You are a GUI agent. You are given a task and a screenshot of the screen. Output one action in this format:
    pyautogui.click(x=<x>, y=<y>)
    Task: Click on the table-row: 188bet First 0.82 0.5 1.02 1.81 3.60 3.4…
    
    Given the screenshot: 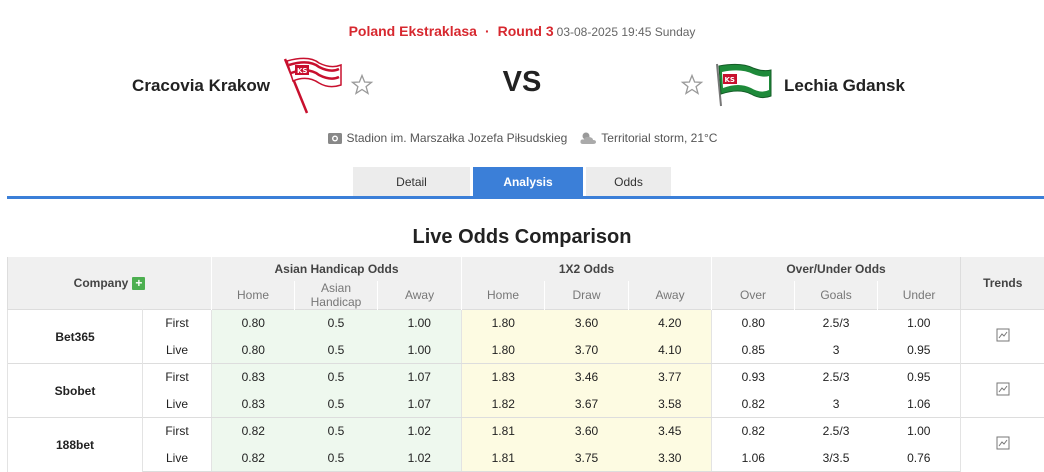 What is the action you would take?
    pyautogui.click(x=525, y=444)
    